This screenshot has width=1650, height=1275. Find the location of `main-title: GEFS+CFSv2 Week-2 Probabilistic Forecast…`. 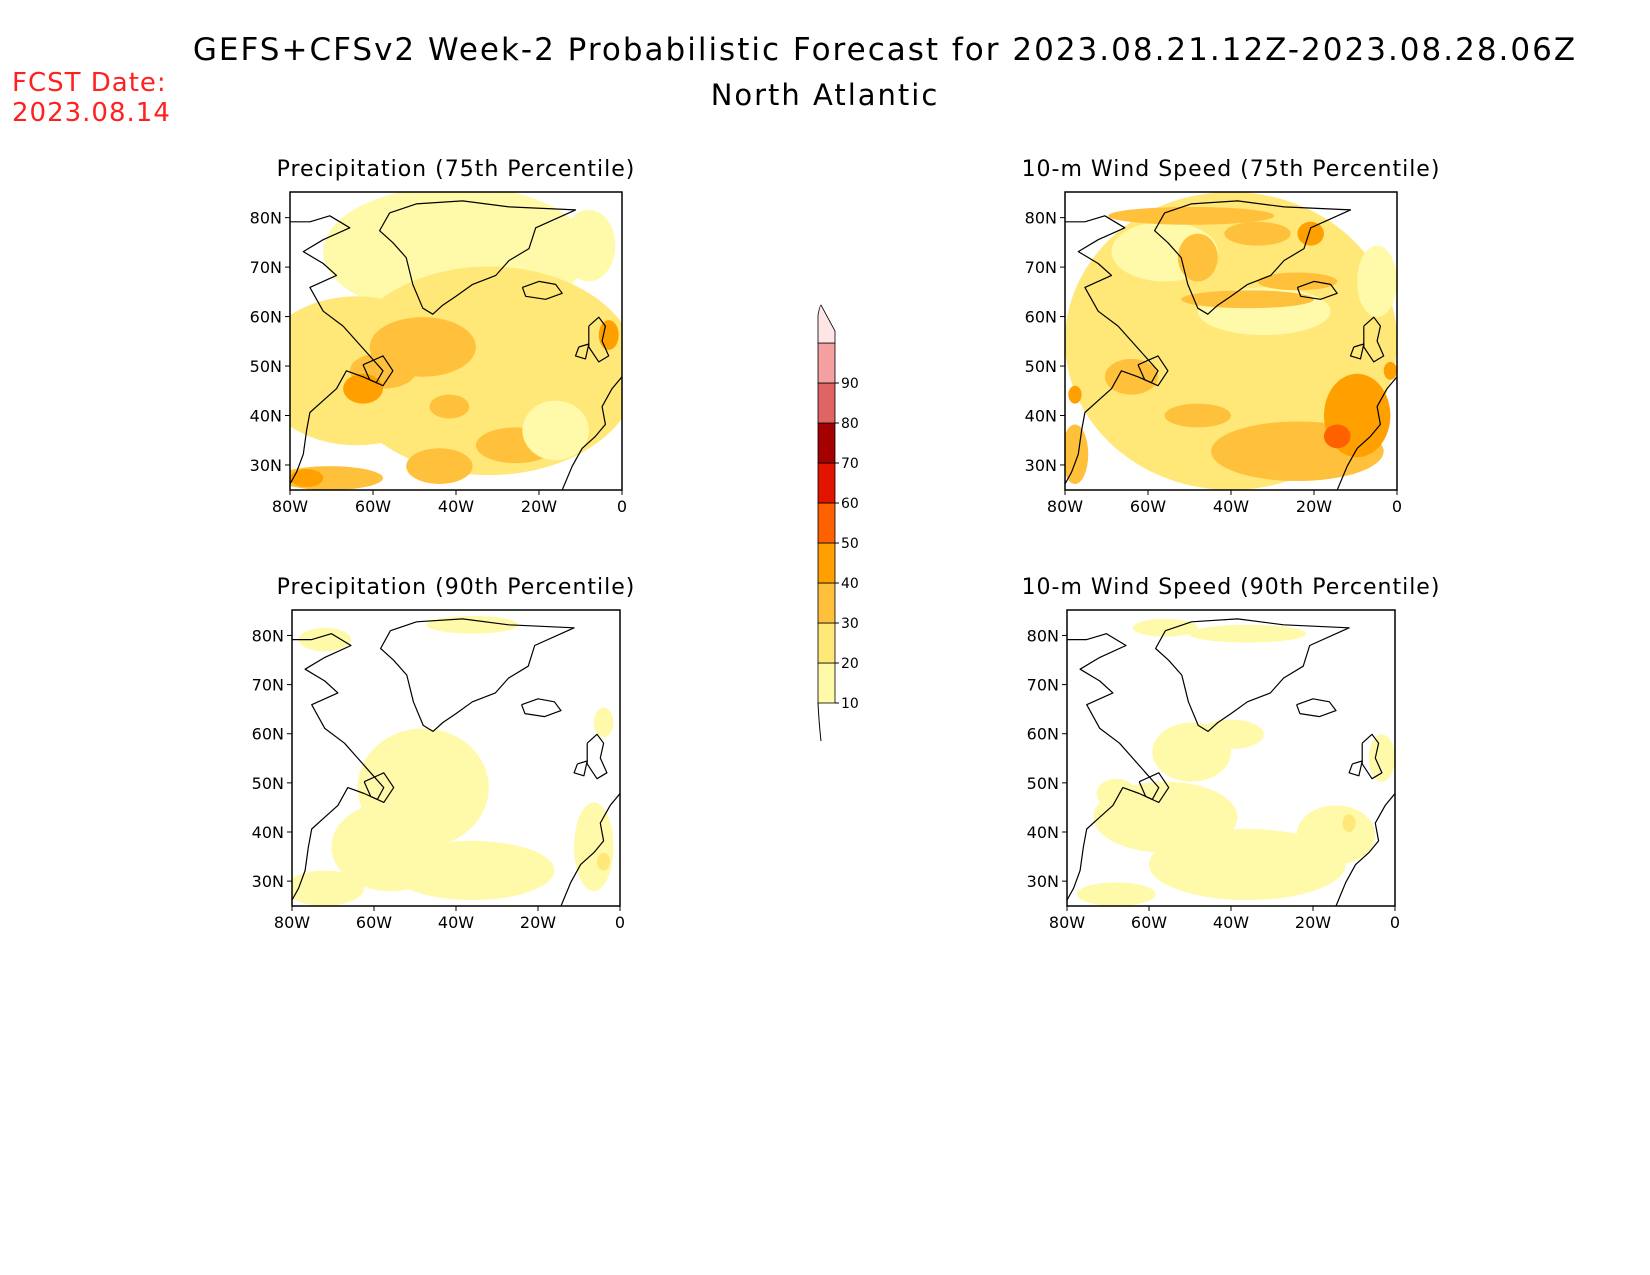

main-title: GEFS+CFSv2 Week-2 Probabilistic Forecast… is located at coordinates (885, 50).